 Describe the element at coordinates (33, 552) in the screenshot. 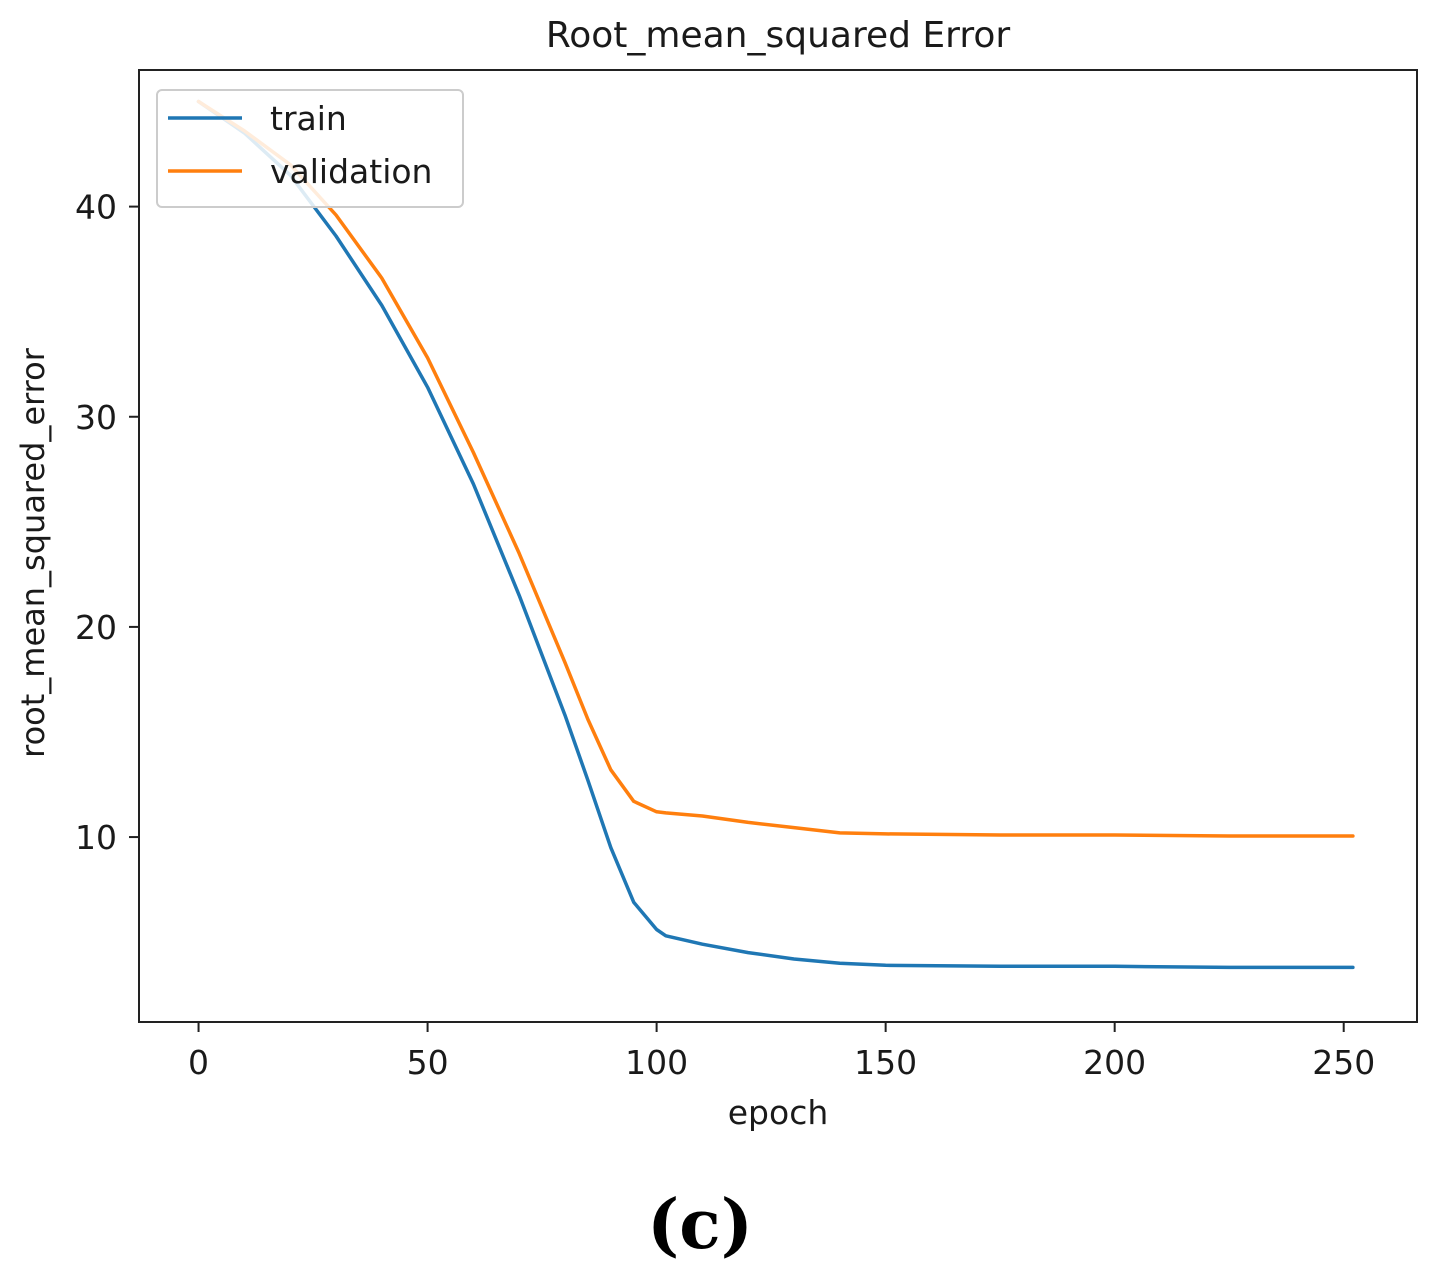

I see `y-axis-label: root_mean_squared_error` at that location.